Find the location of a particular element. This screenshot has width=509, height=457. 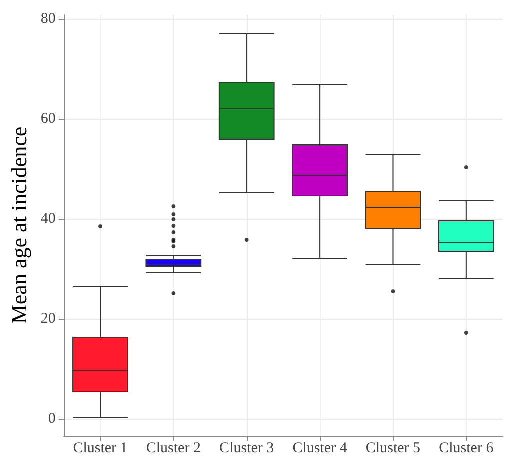

x-tick-label: Cluster 1 is located at coordinates (100, 448).